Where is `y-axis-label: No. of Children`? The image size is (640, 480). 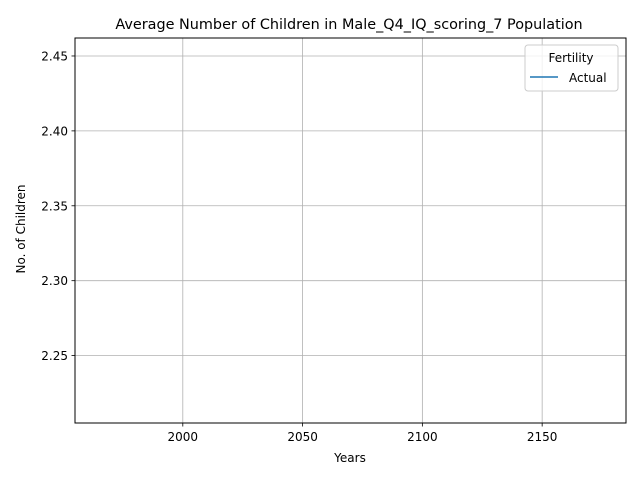
y-axis-label: No. of Children is located at coordinates (21, 228).